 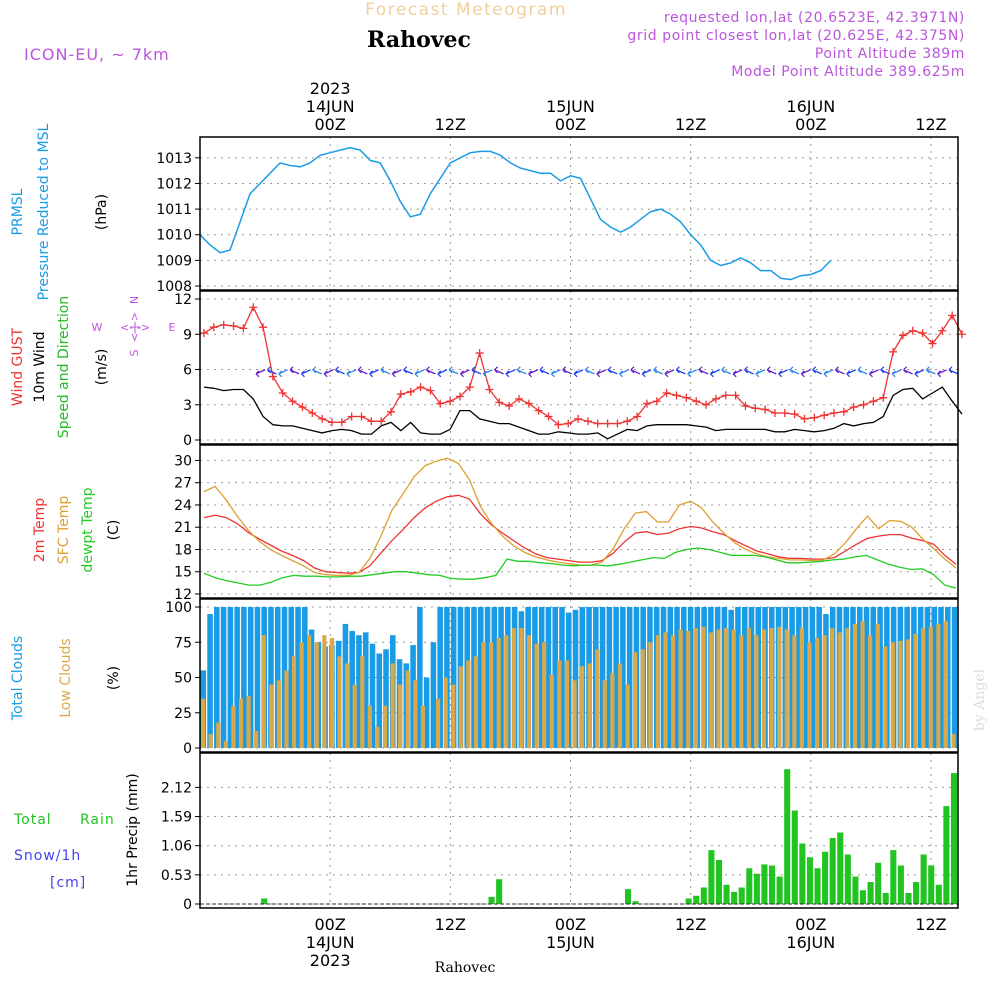 I want to click on legend-snow: Snow/1h, so click(x=47, y=856).